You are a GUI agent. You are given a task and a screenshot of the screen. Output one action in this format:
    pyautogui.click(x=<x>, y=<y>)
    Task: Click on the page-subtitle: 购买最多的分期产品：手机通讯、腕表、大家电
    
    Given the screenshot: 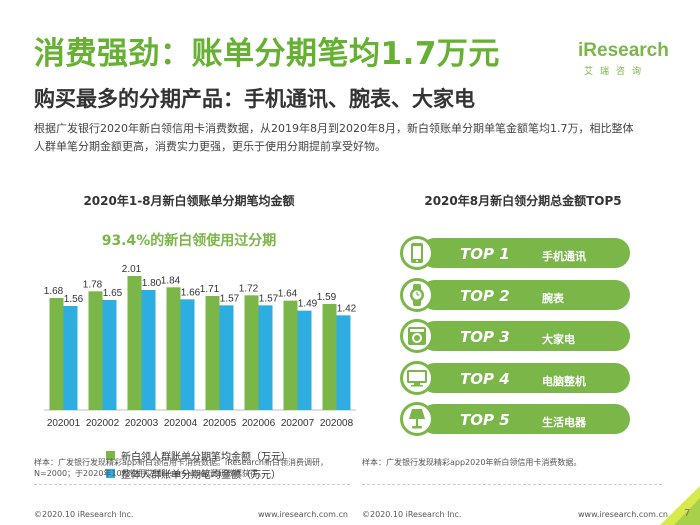 What is the action you would take?
    pyautogui.click(x=254, y=99)
    